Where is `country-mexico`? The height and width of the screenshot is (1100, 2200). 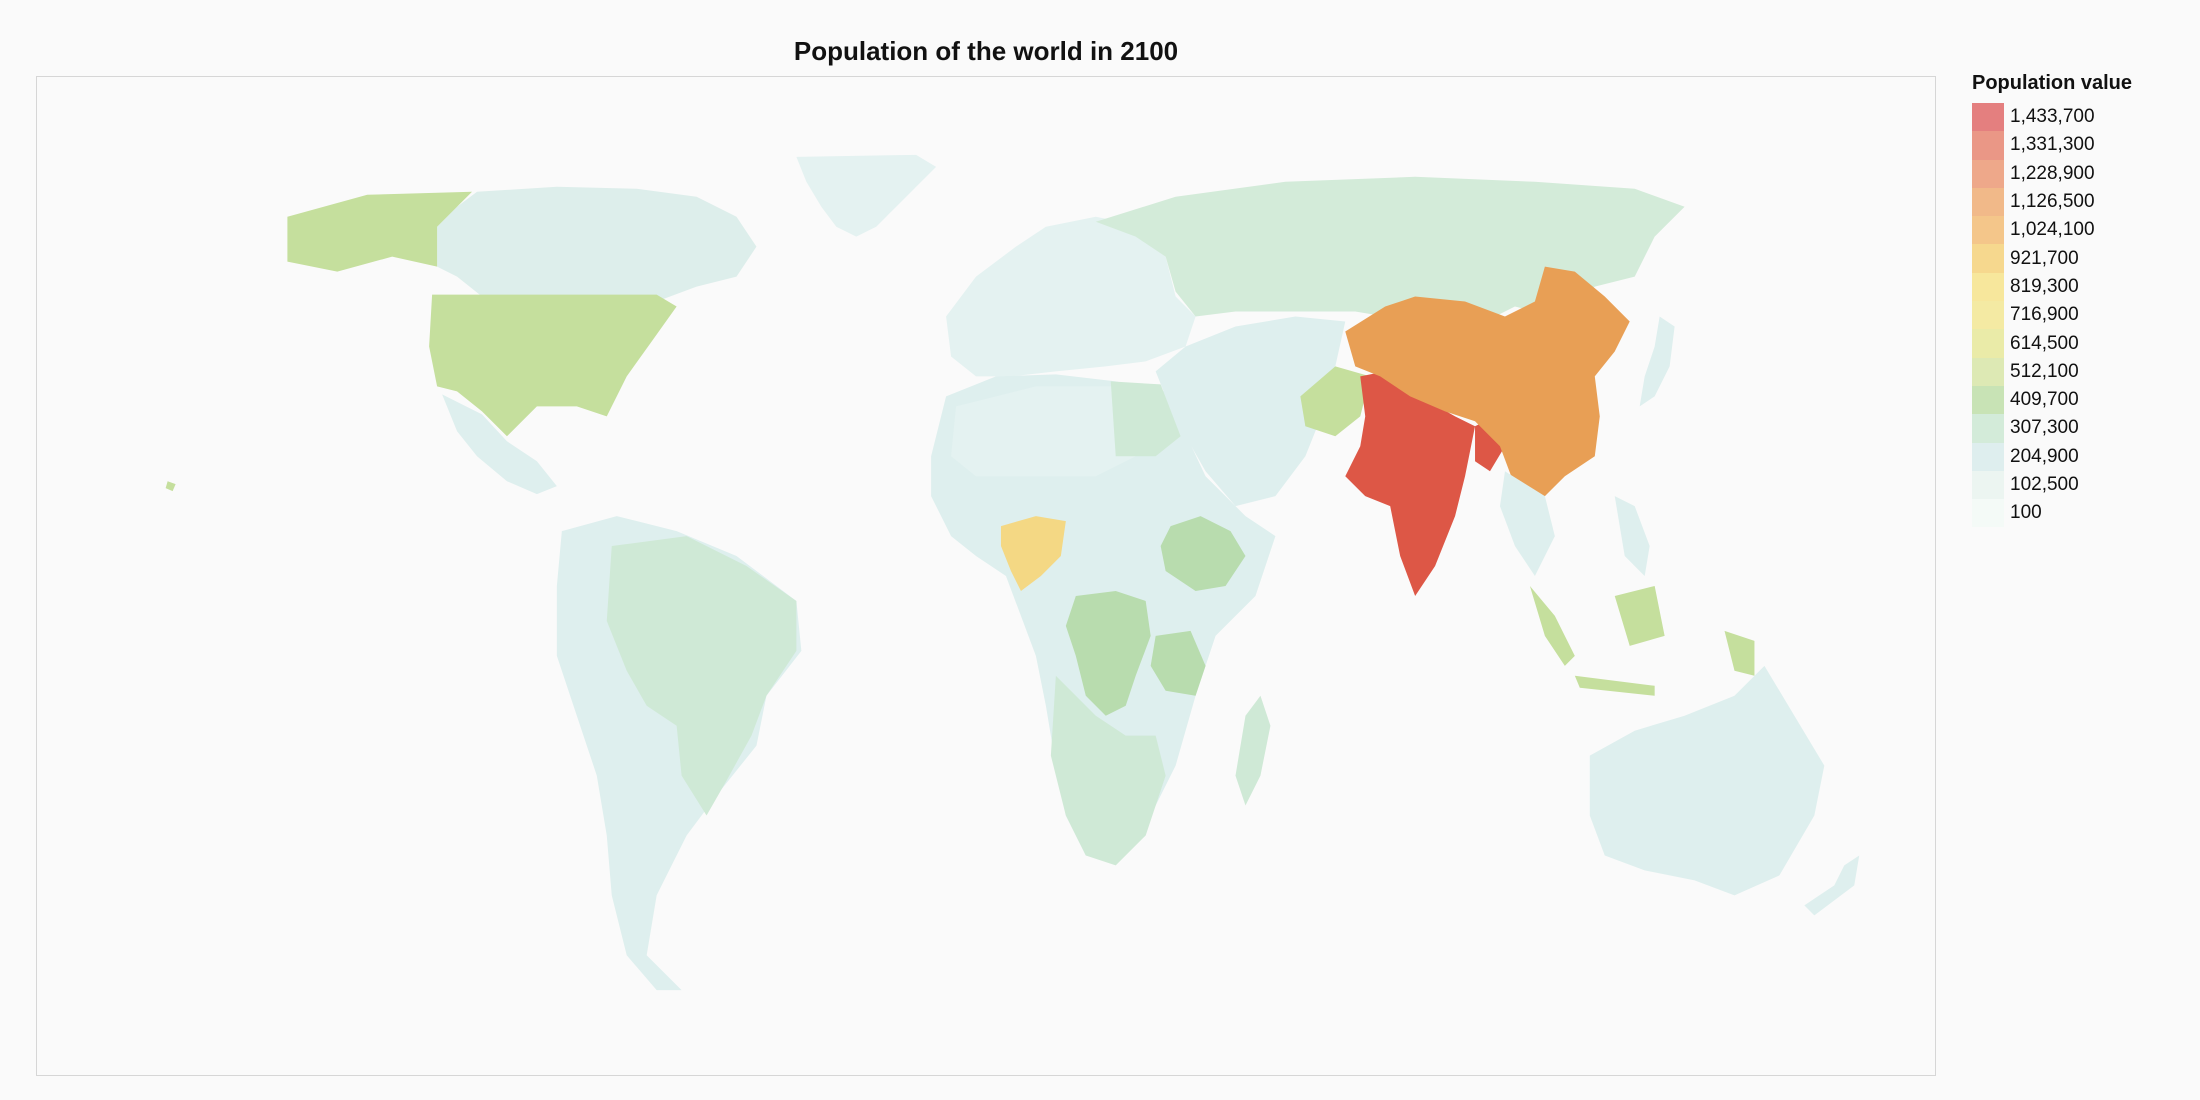 country-mexico is located at coordinates (499, 444).